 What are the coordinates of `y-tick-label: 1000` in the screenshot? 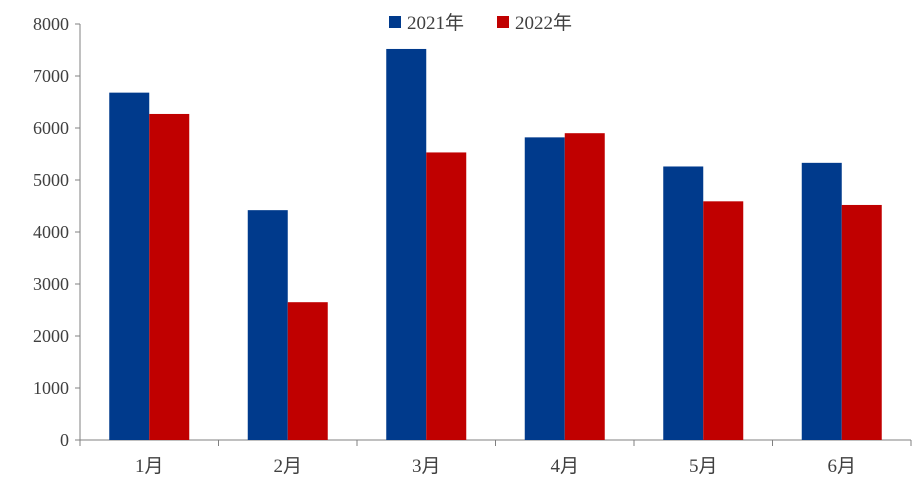 It's located at (51, 388).